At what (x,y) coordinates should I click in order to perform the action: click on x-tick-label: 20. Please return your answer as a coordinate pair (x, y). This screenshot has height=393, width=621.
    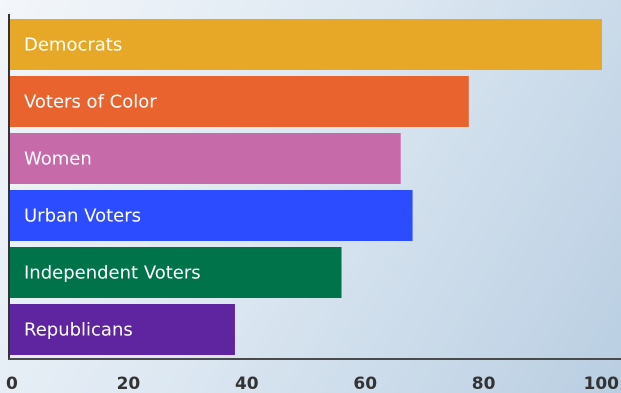
    Looking at the image, I should click on (129, 383).